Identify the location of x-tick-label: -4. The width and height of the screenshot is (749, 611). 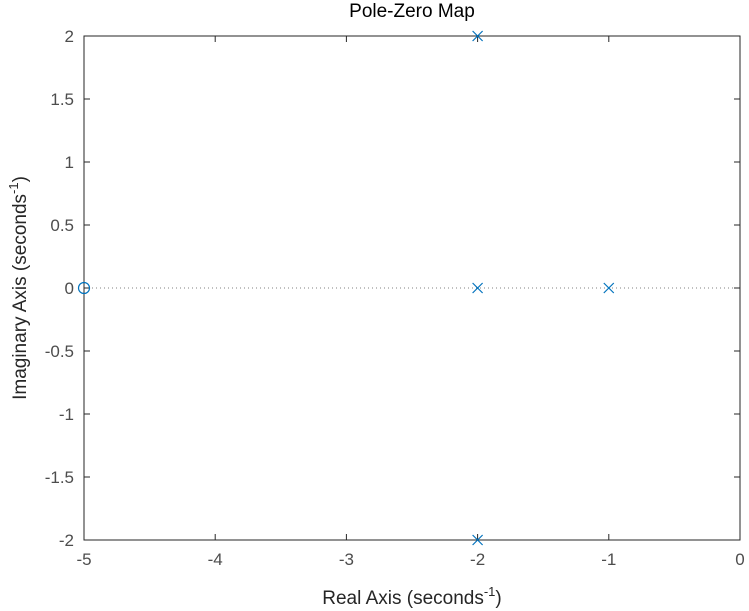
(215, 559).